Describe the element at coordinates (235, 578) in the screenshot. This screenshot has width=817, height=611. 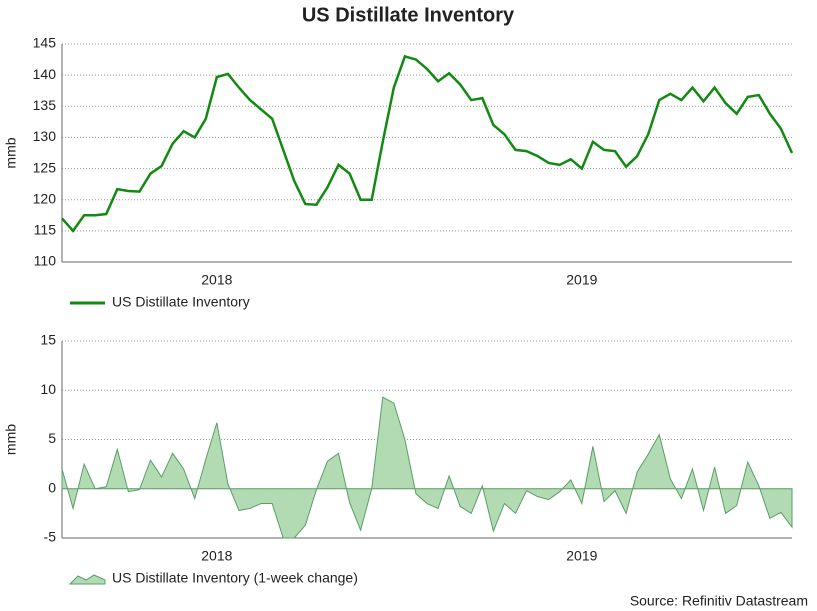
I see `legend-label: US Distillate Inventory (1-week change)` at that location.